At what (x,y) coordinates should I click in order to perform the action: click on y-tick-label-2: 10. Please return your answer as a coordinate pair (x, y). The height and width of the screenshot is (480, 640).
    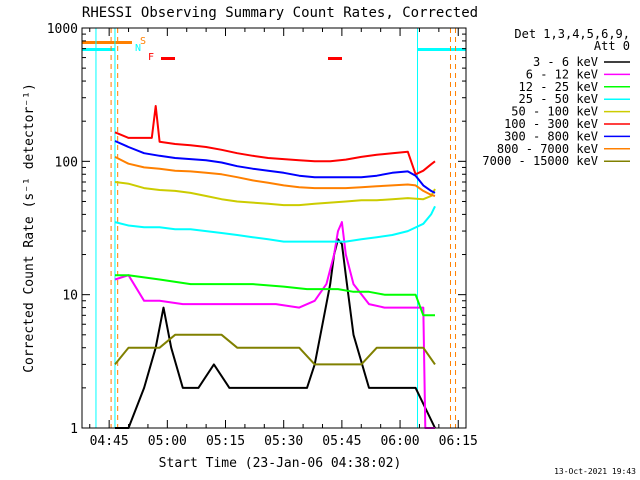
    Looking at the image, I should click on (70, 296).